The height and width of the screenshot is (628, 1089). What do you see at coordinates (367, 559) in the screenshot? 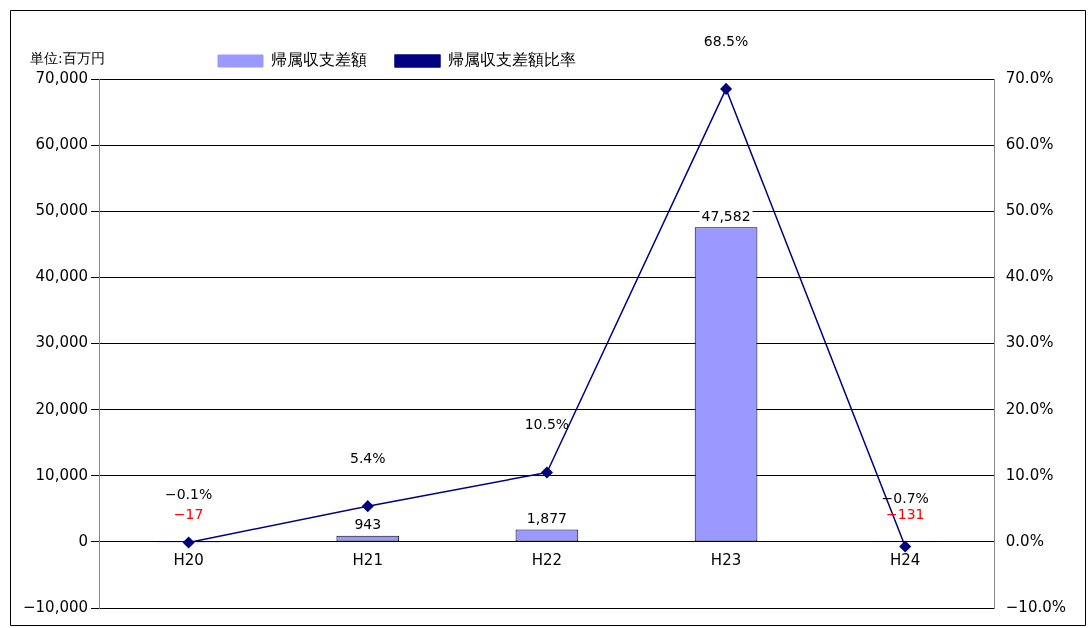
I see `x-tick-label: H21` at bounding box center [367, 559].